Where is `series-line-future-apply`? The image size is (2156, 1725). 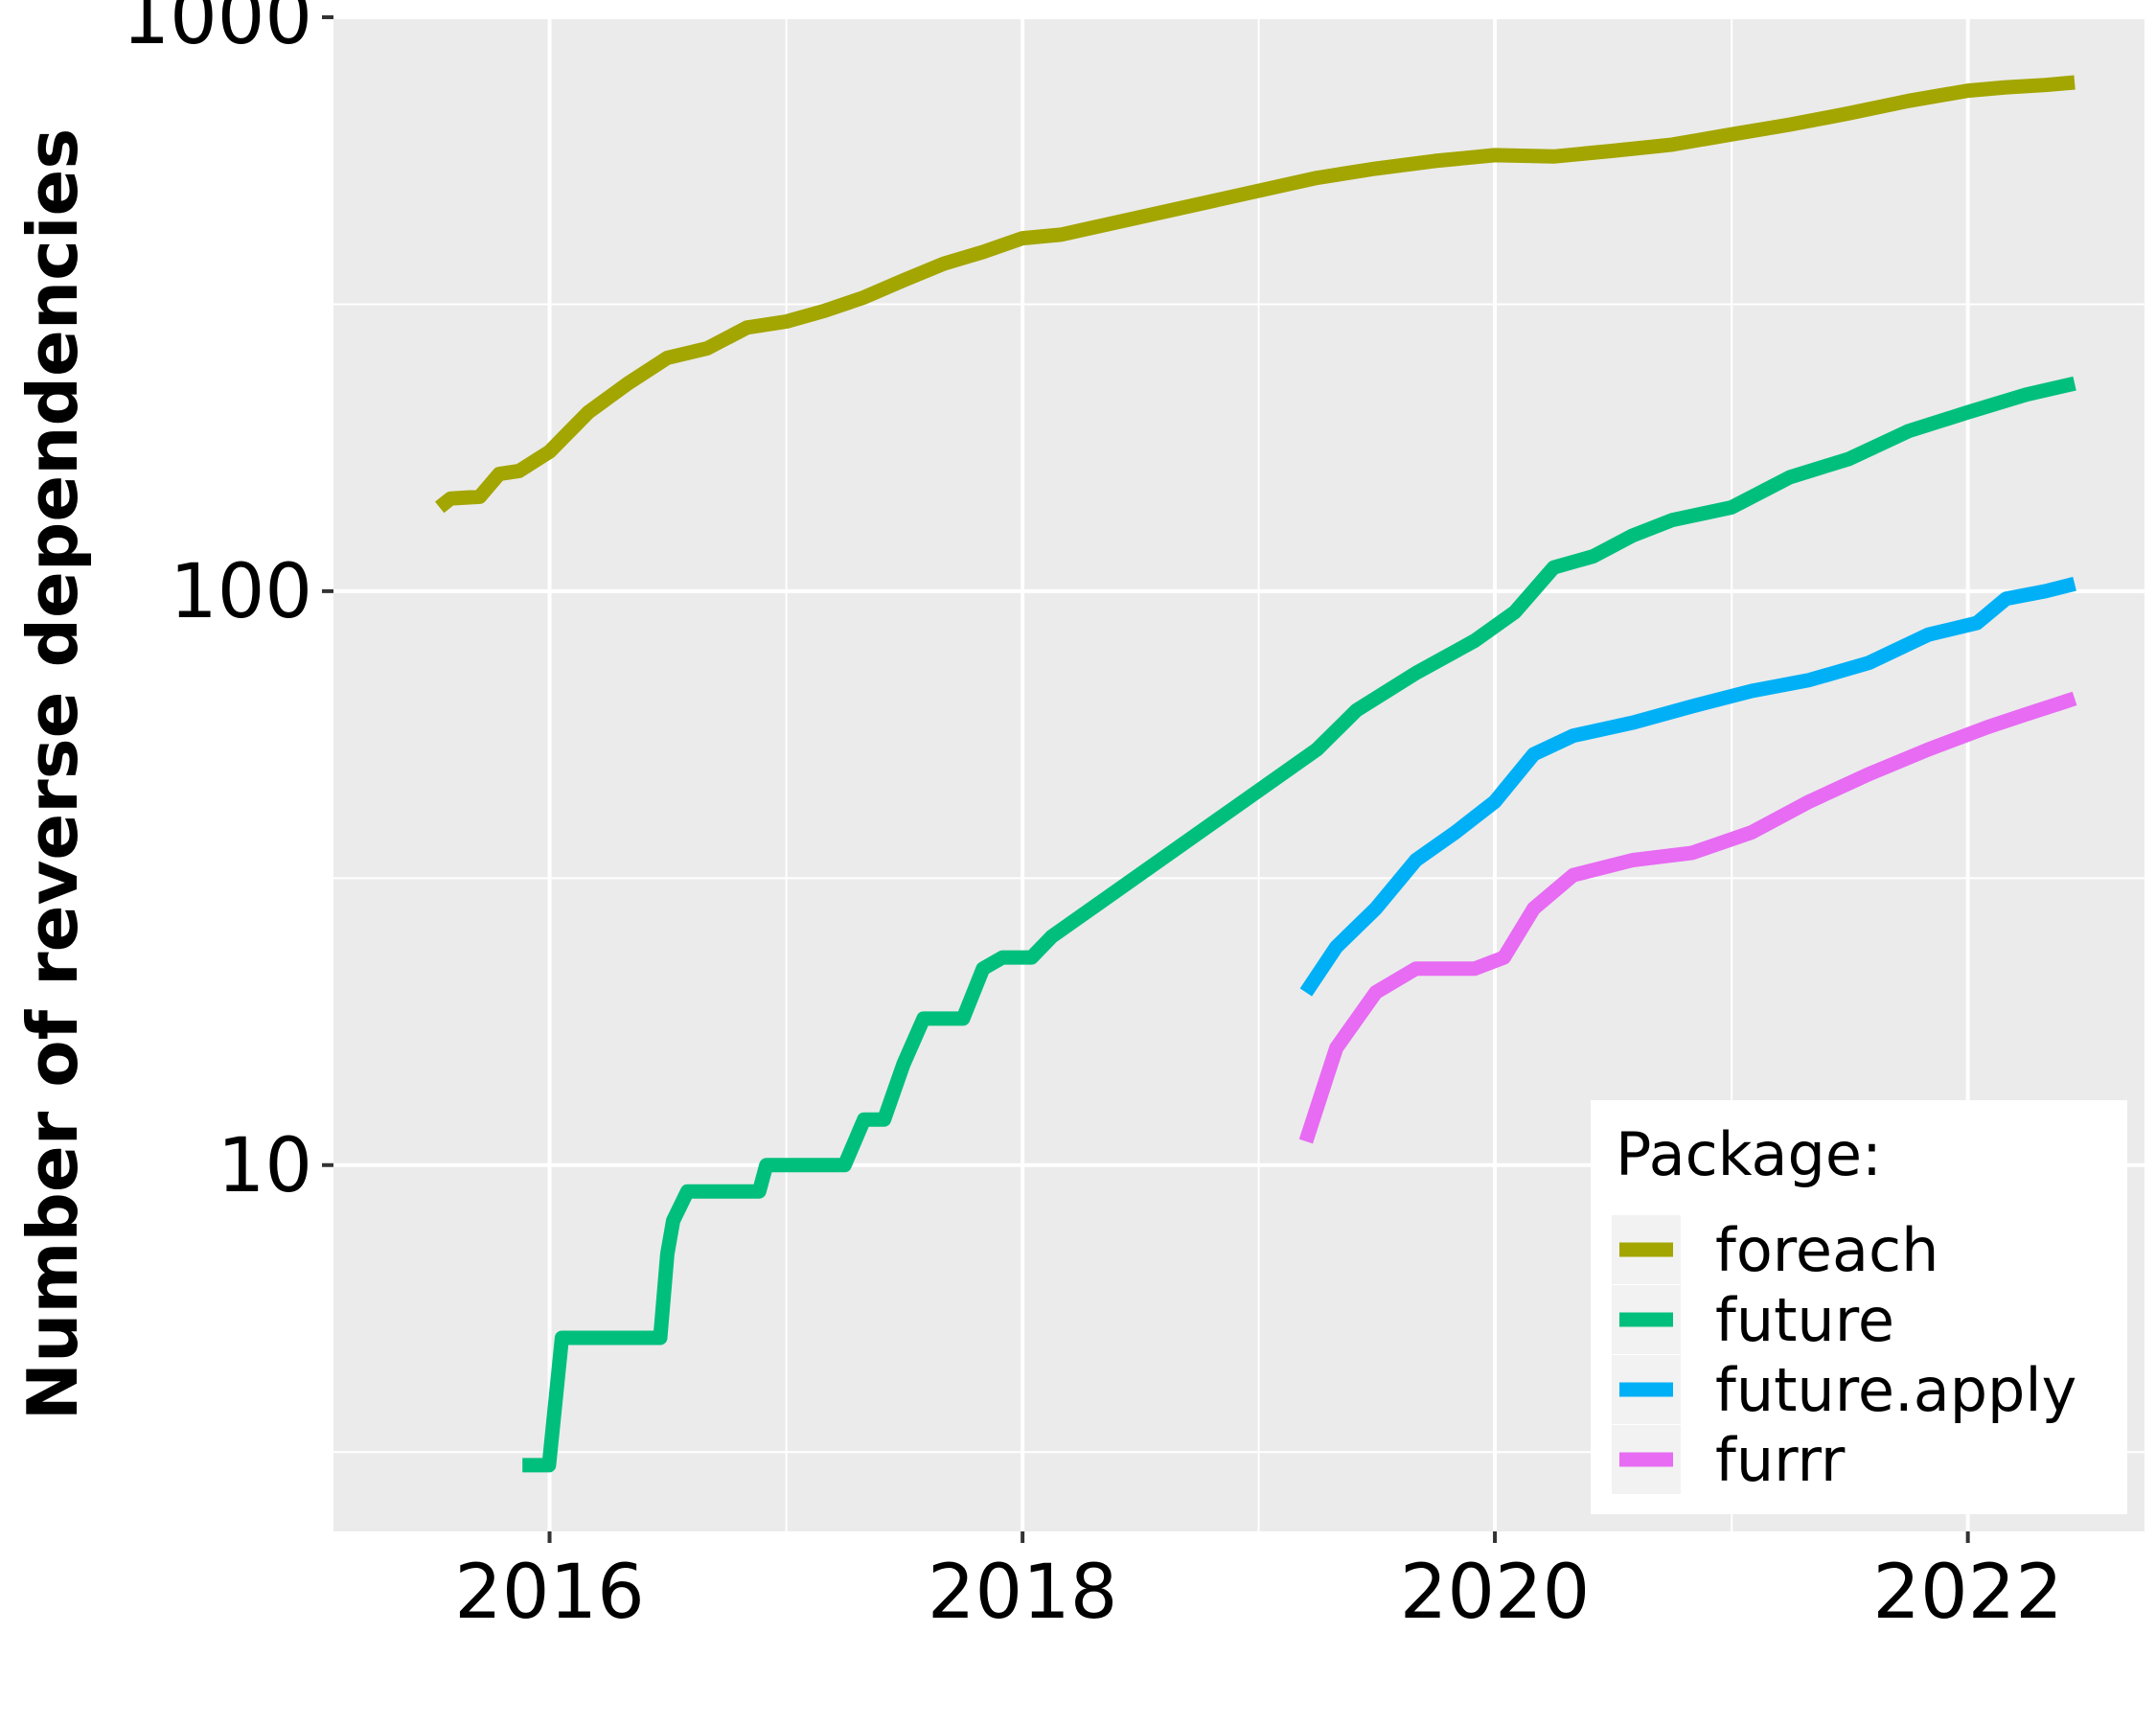 series-line-future-apply is located at coordinates (1687, 786).